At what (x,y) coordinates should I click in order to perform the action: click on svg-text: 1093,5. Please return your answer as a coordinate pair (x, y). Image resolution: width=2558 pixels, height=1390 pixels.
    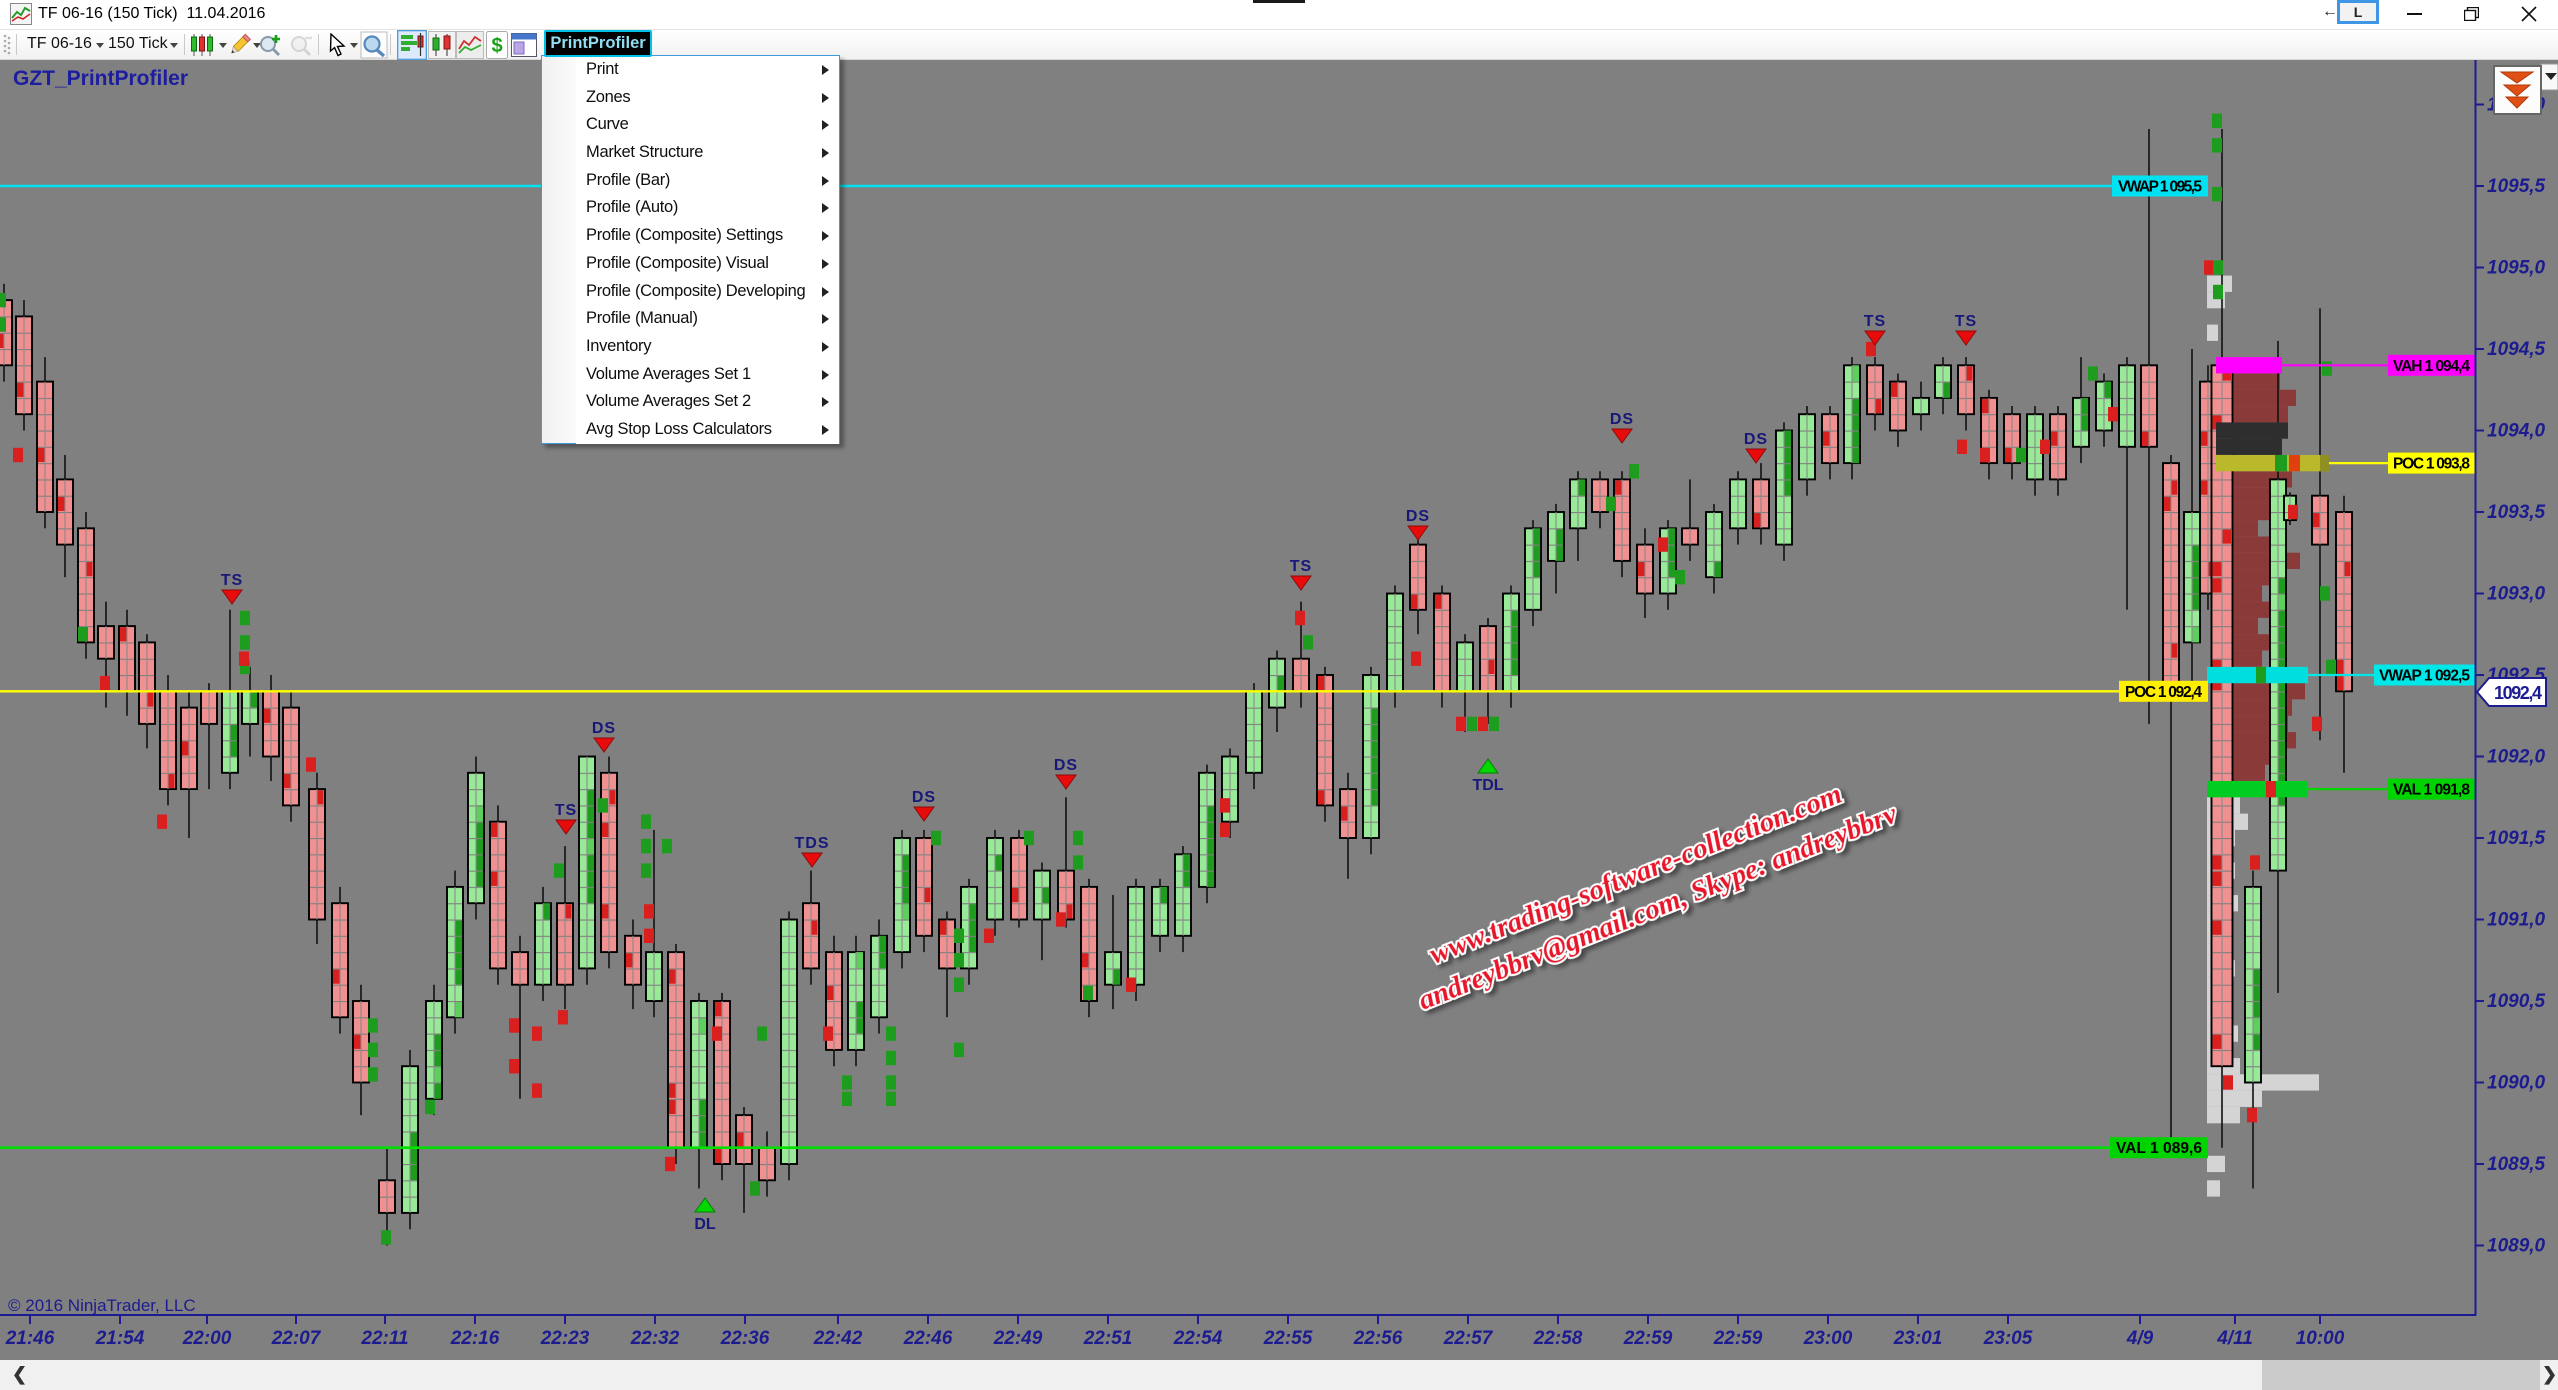
    Looking at the image, I should click on (2516, 512).